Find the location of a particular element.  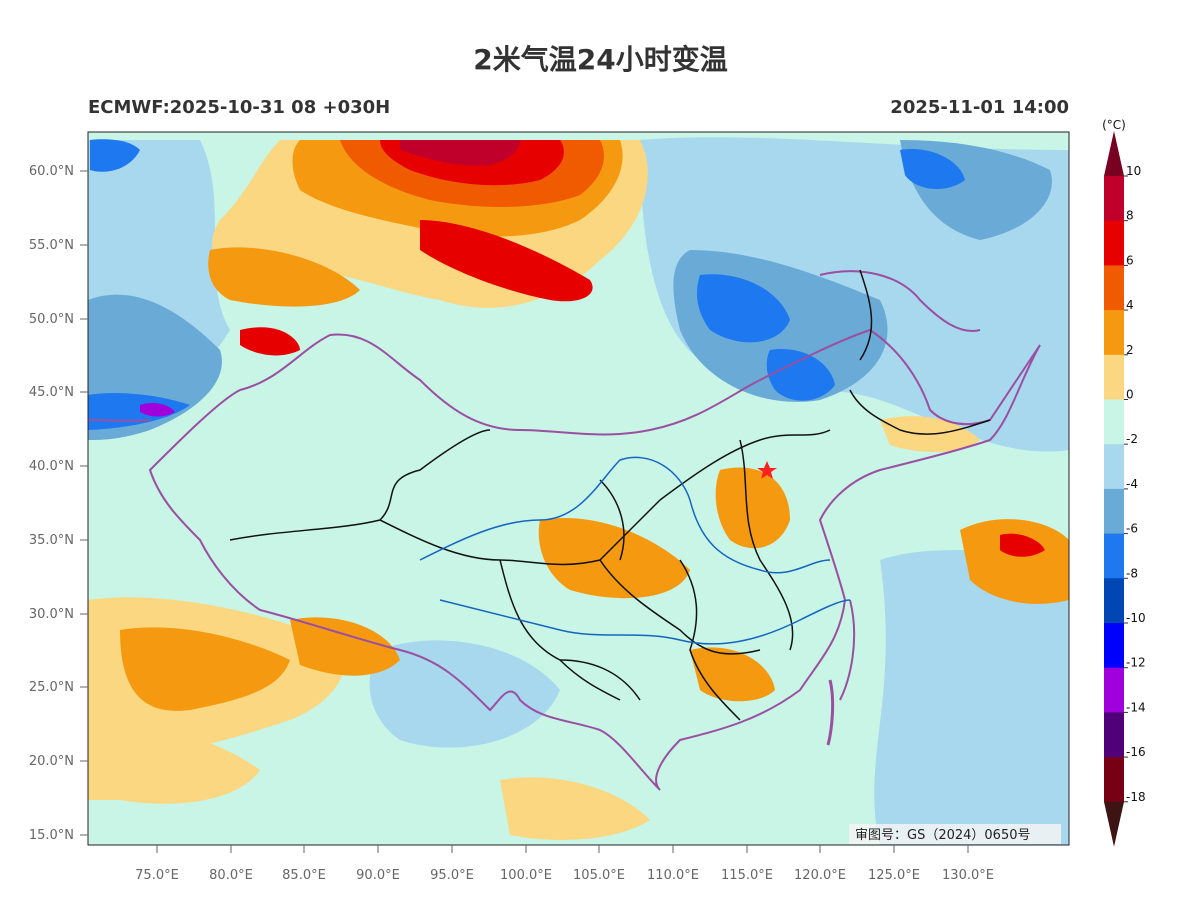

colorbar-label: -14 is located at coordinates (1136, 707).